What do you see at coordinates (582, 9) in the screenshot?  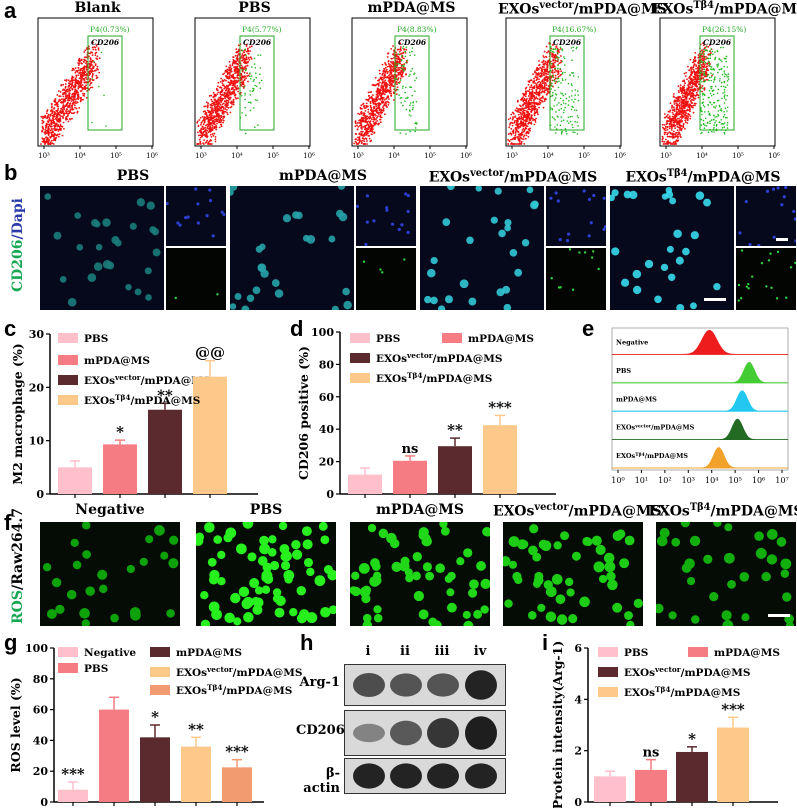 I see `flow-plot-title: EXOsvector/mPDA@MS` at bounding box center [582, 9].